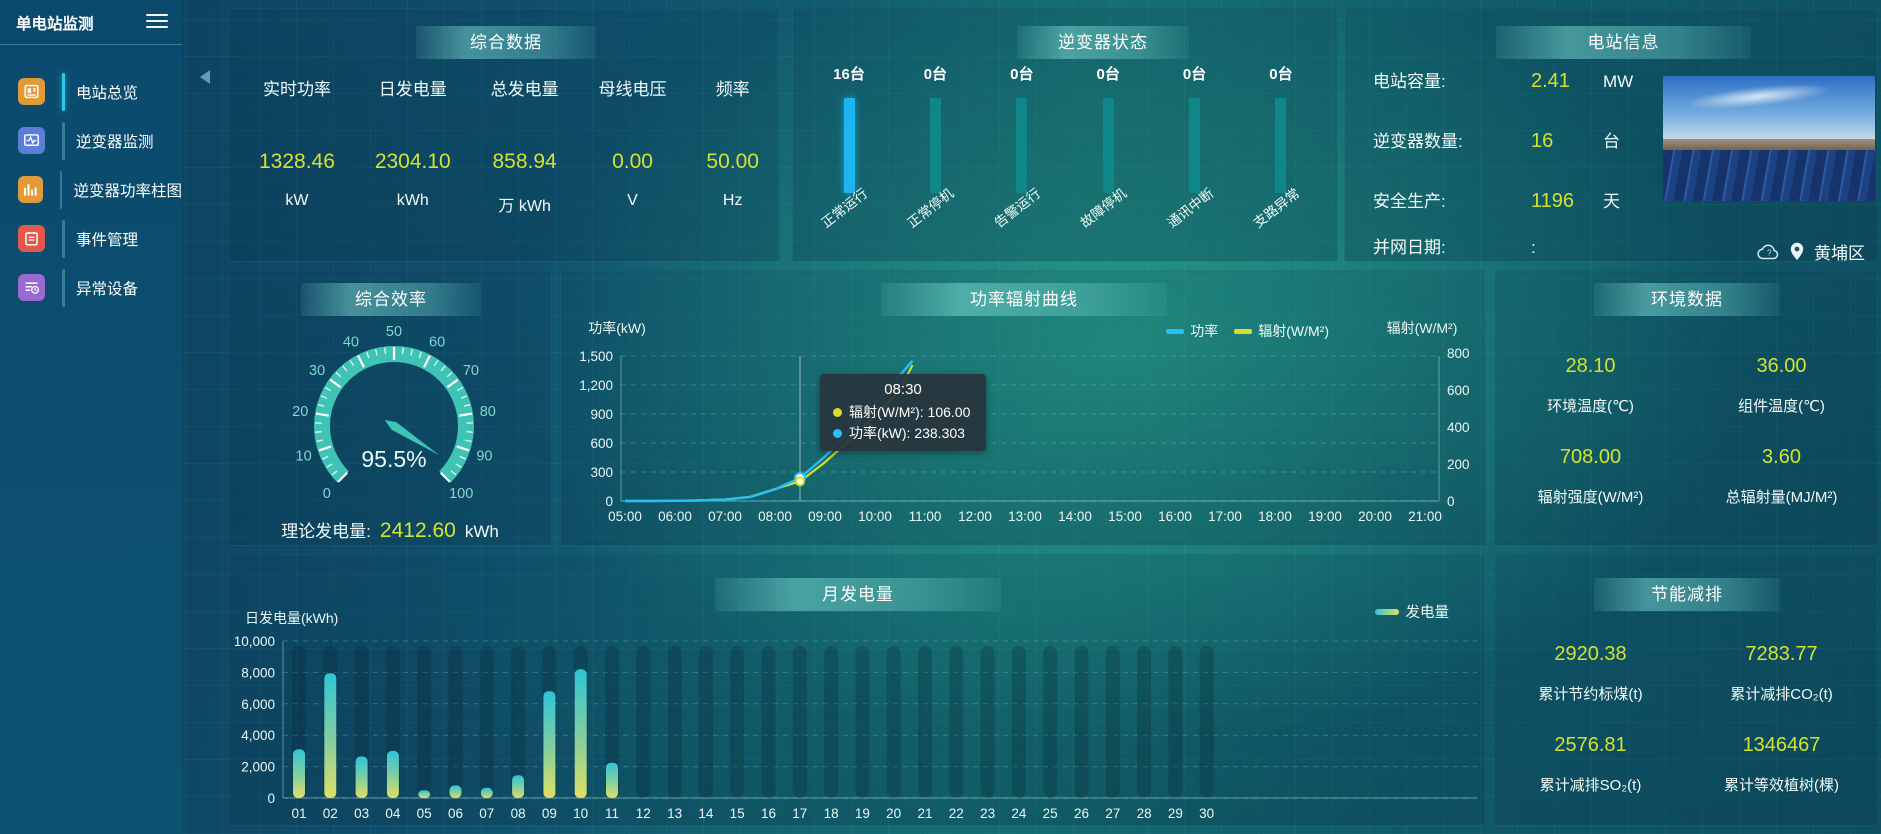  Describe the element at coordinates (1411, 611) in the screenshot. I see `bar-chart-legend: 发电量` at that location.